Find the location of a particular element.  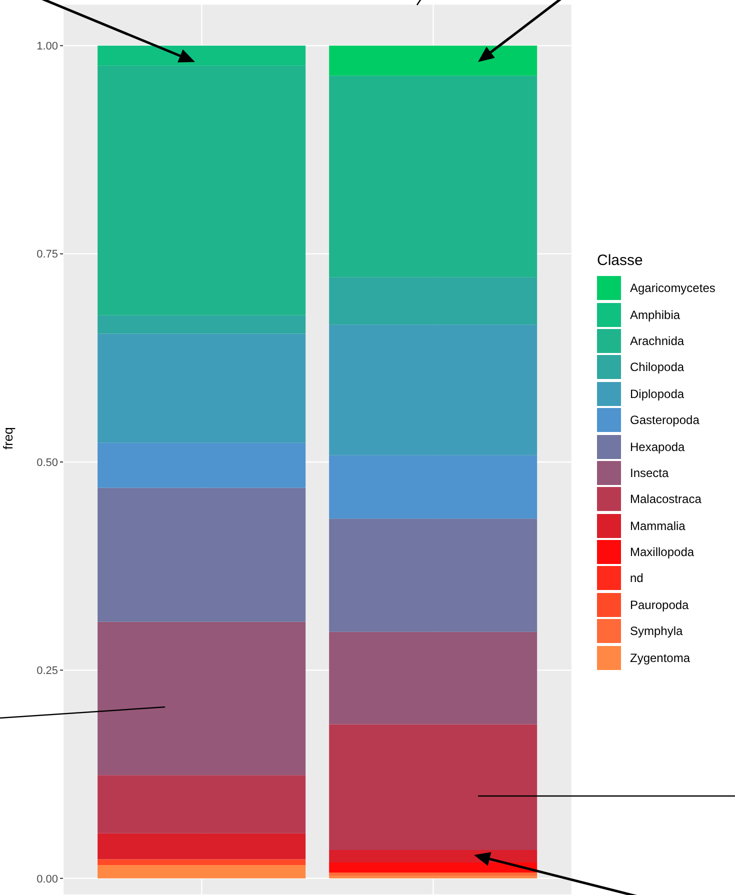

legend-label: Mammalia is located at coordinates (658, 525).